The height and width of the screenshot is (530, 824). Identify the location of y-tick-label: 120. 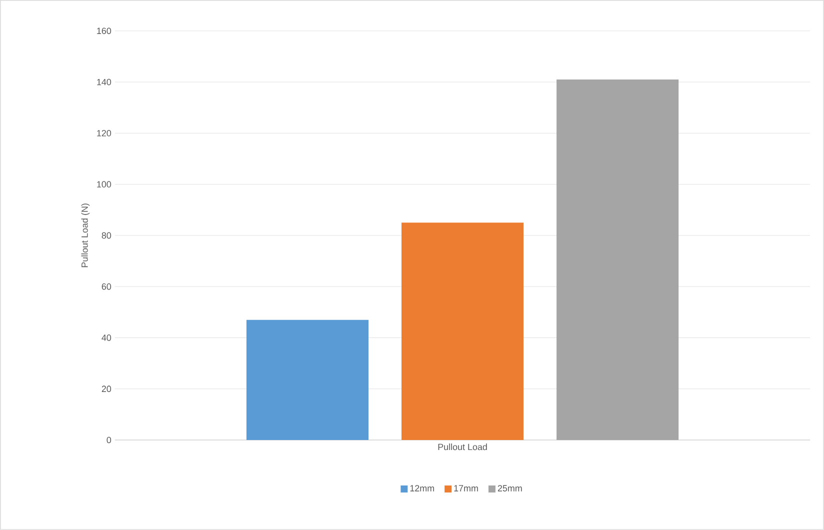
(104, 133).